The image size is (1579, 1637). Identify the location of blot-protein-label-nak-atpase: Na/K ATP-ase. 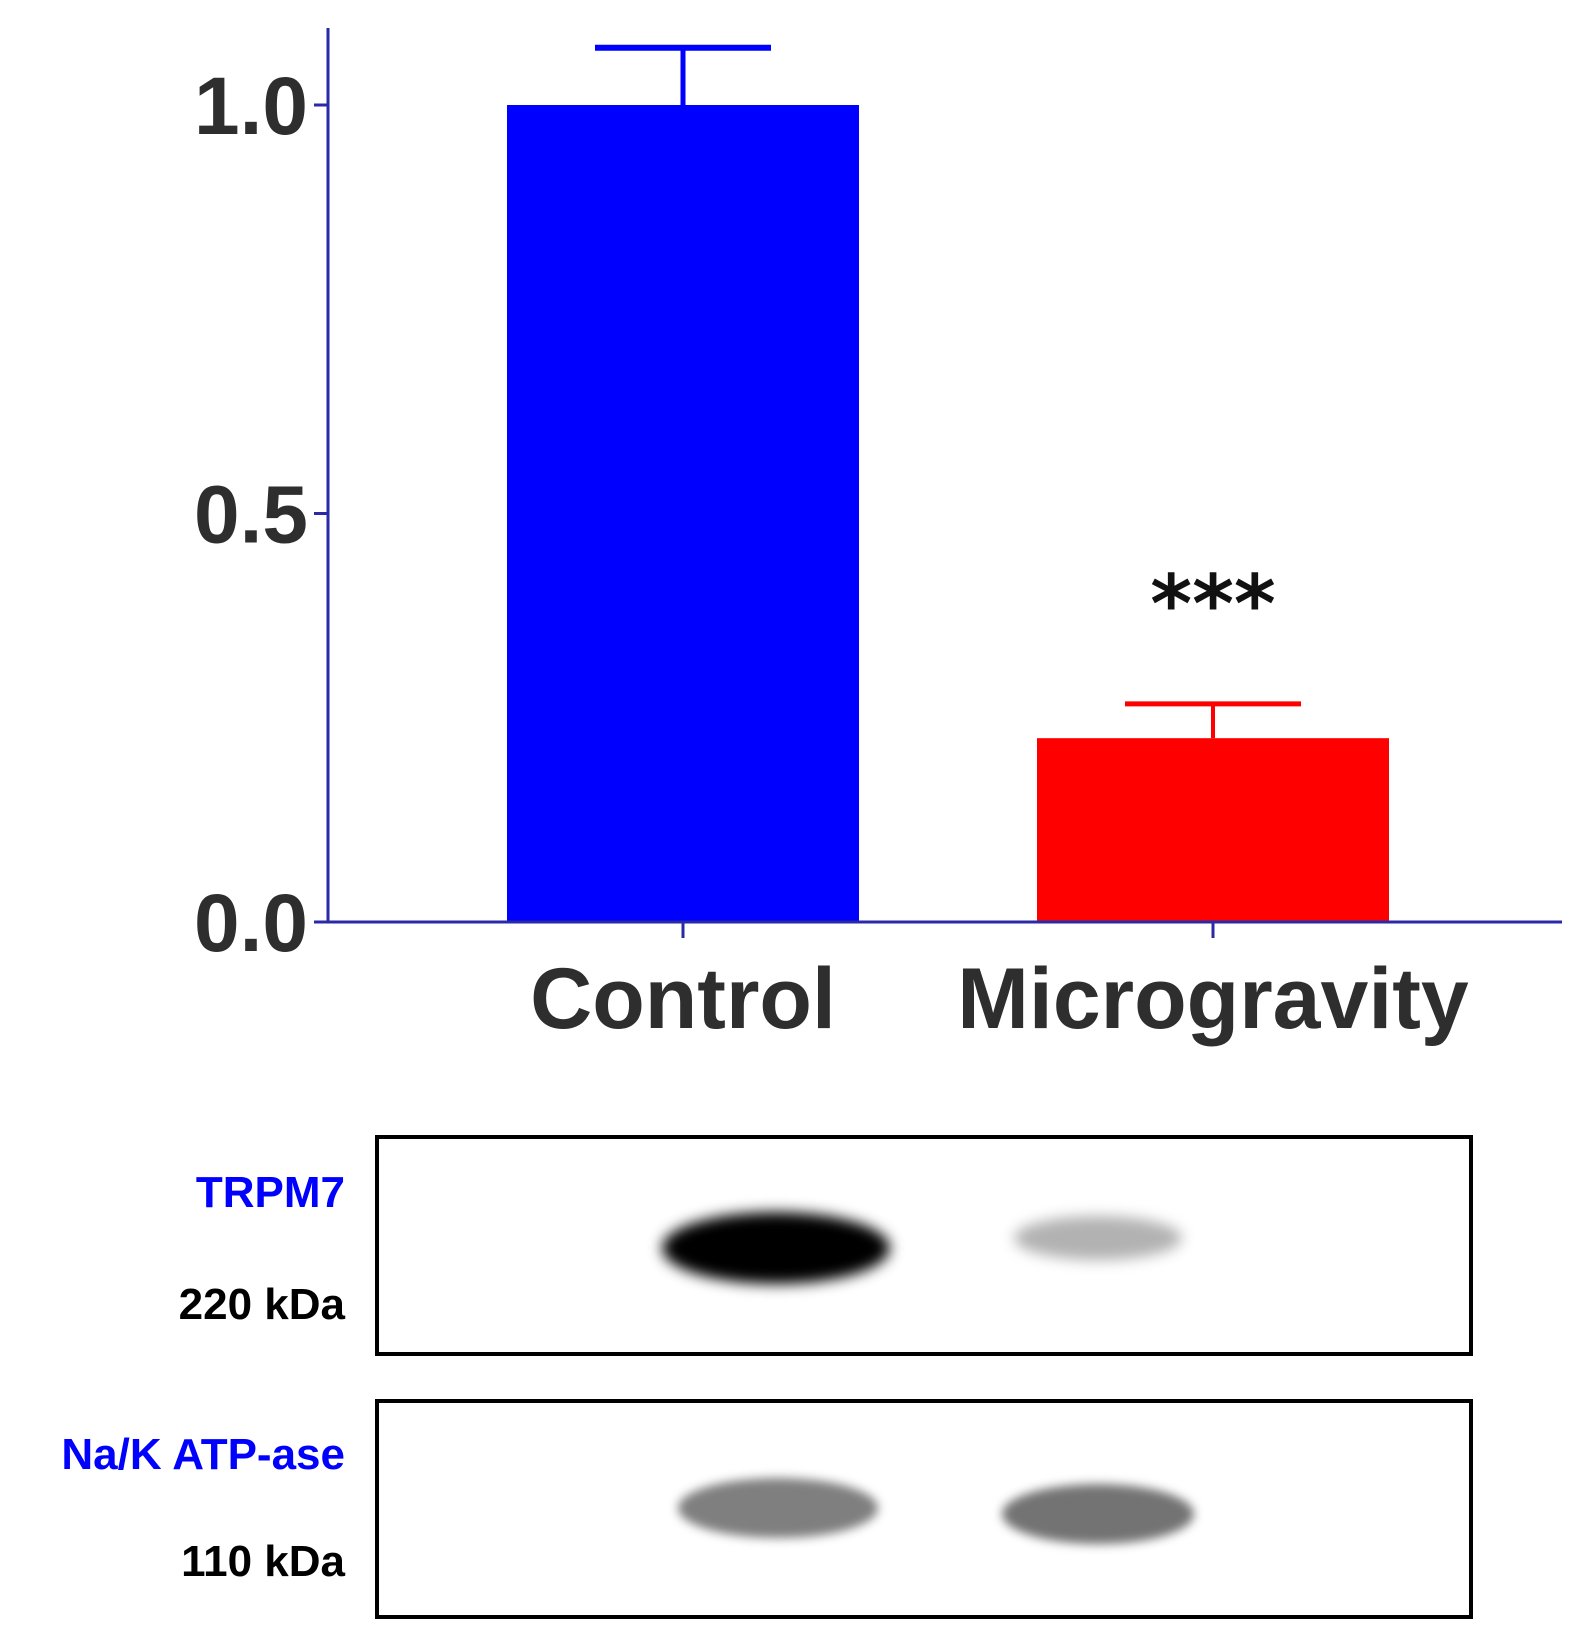
(203, 1454).